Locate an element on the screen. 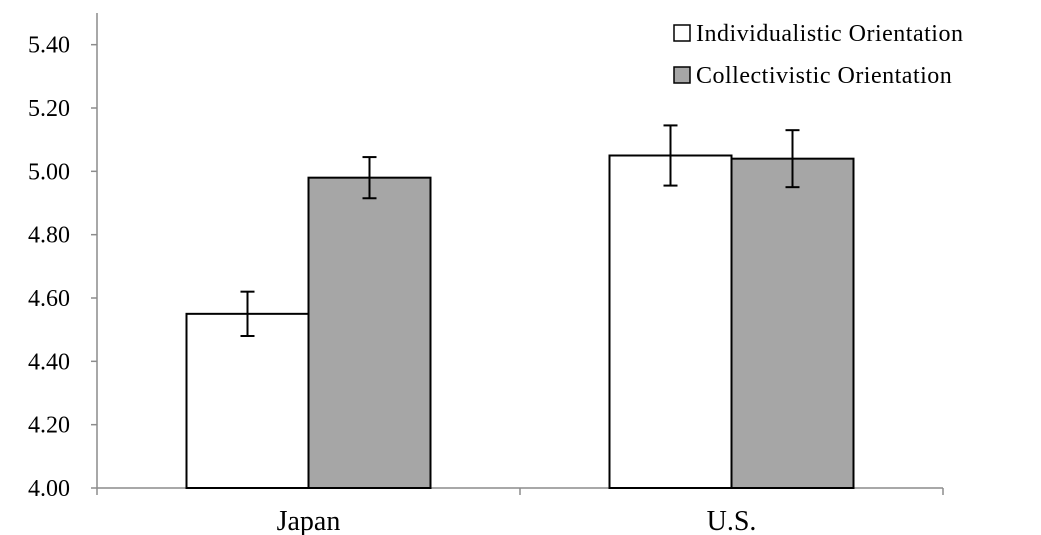 This screenshot has height=535, width=1041. legend-label: Collectivistic Orientation is located at coordinates (824, 76).